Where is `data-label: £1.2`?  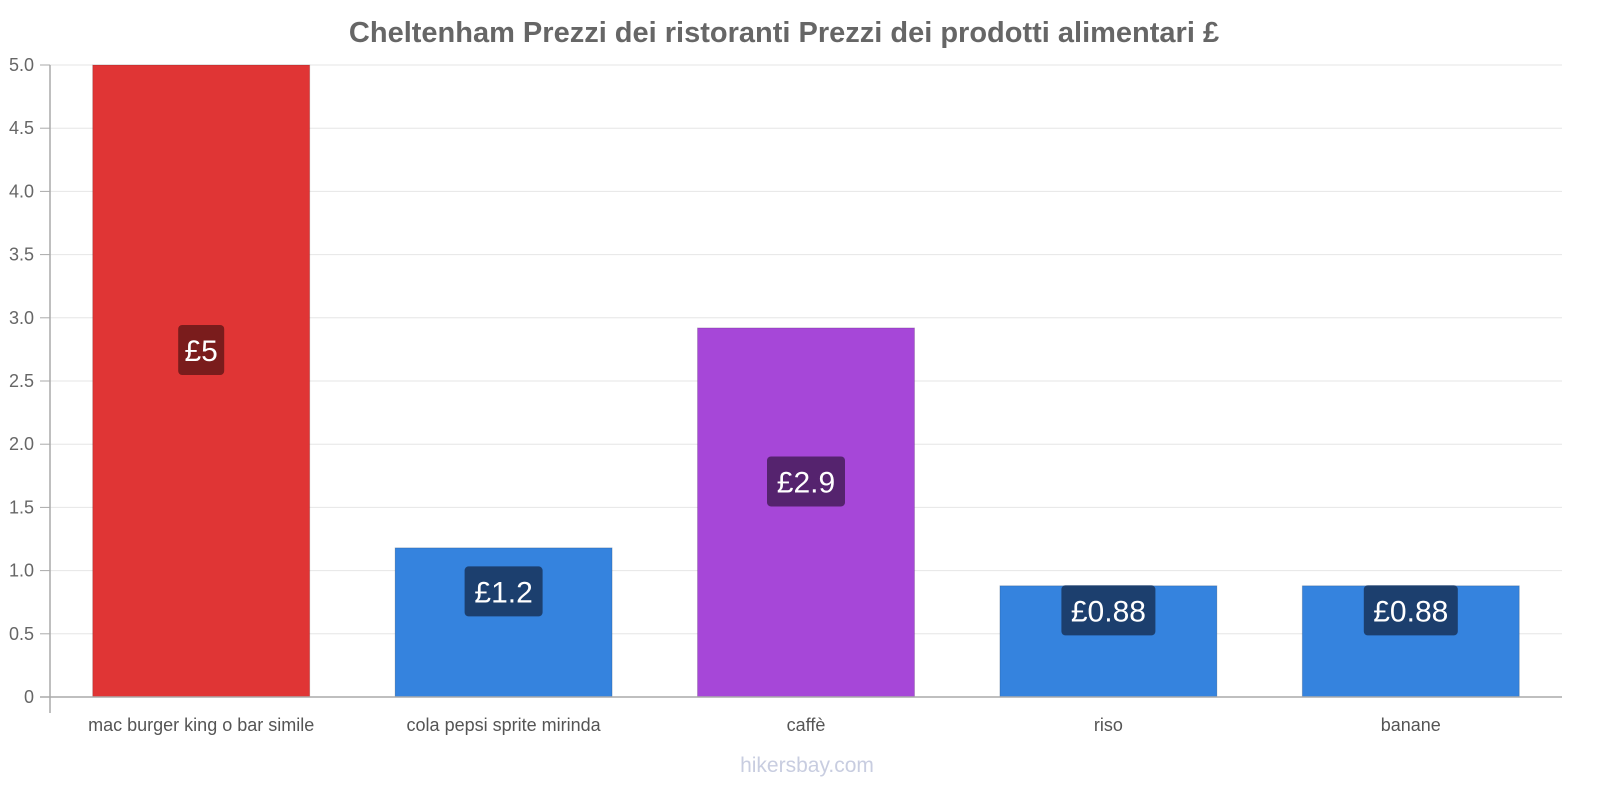 data-label: £1.2 is located at coordinates (503, 592).